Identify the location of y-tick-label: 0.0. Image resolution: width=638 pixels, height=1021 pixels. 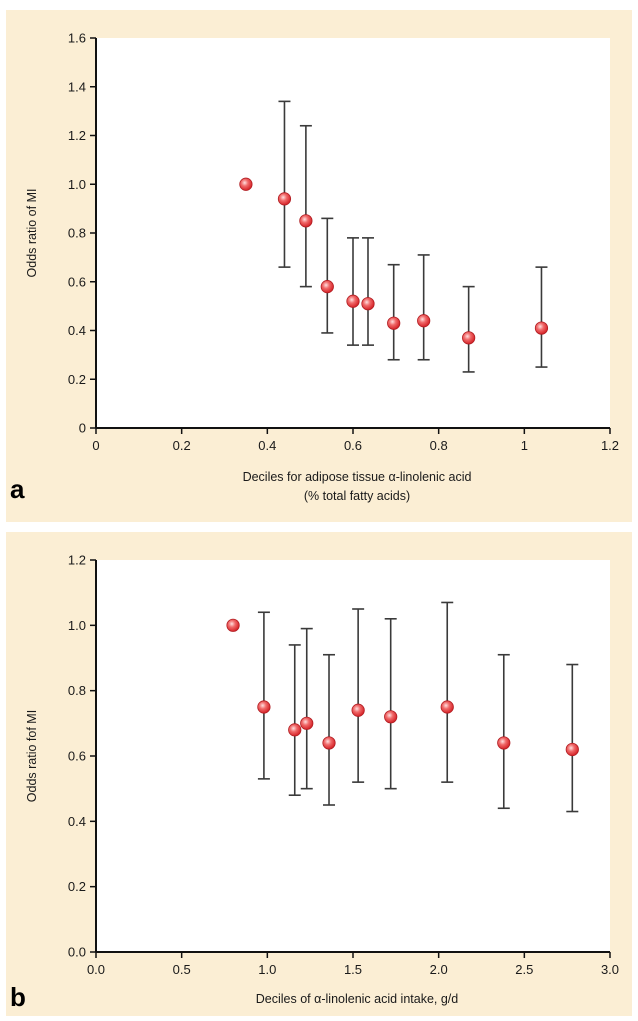
(77, 952).